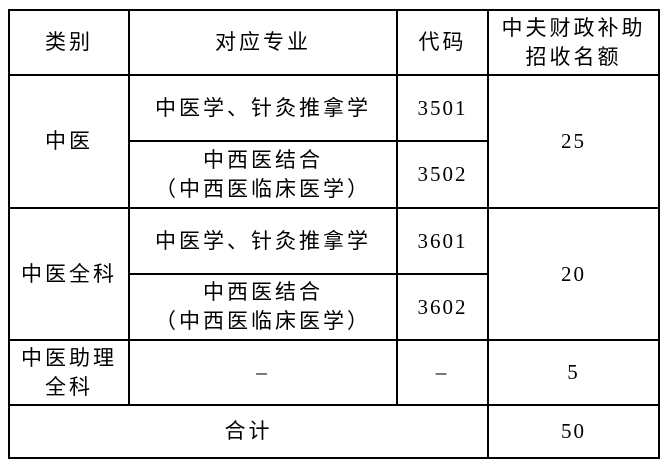 This screenshot has width=665, height=474. I want to click on code-cell-3502: 3502, so click(442, 174).